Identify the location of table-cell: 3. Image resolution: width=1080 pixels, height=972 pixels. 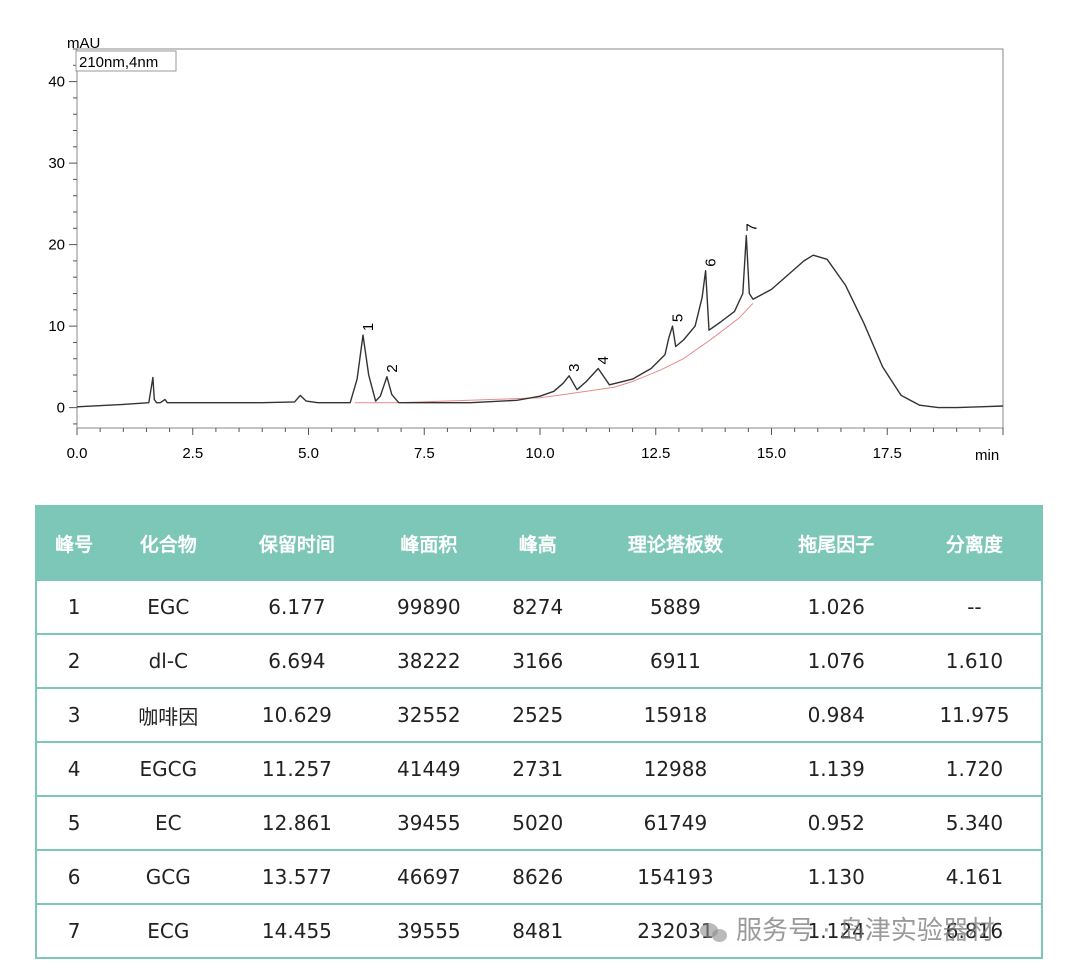
(74, 714).